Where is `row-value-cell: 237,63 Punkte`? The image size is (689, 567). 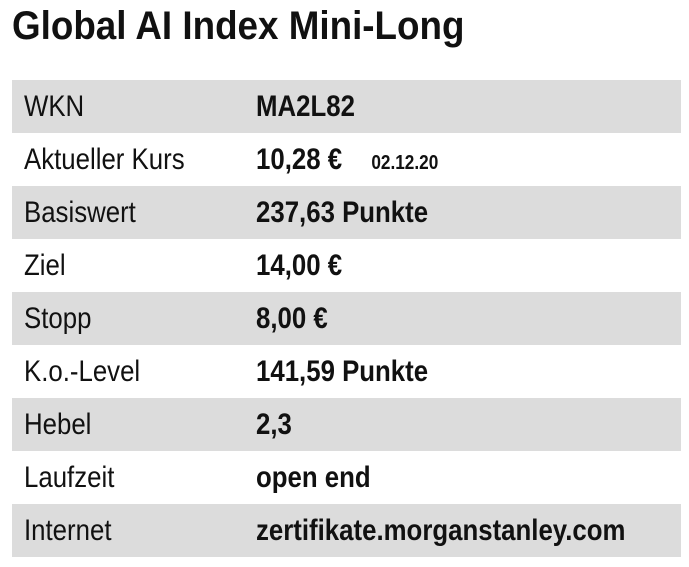 row-value-cell: 237,63 Punkte is located at coordinates (342, 212).